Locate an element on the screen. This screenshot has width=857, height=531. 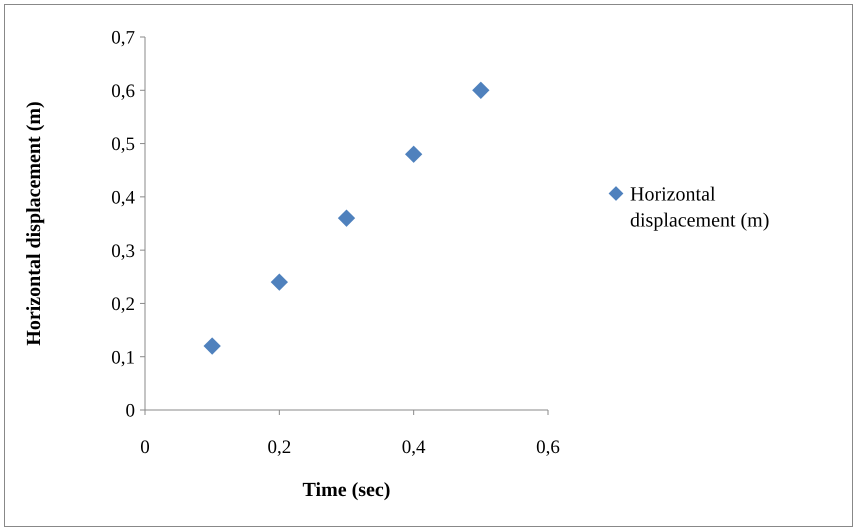
y-axis-title: Horizontal displacement (m) is located at coordinates (34, 223).